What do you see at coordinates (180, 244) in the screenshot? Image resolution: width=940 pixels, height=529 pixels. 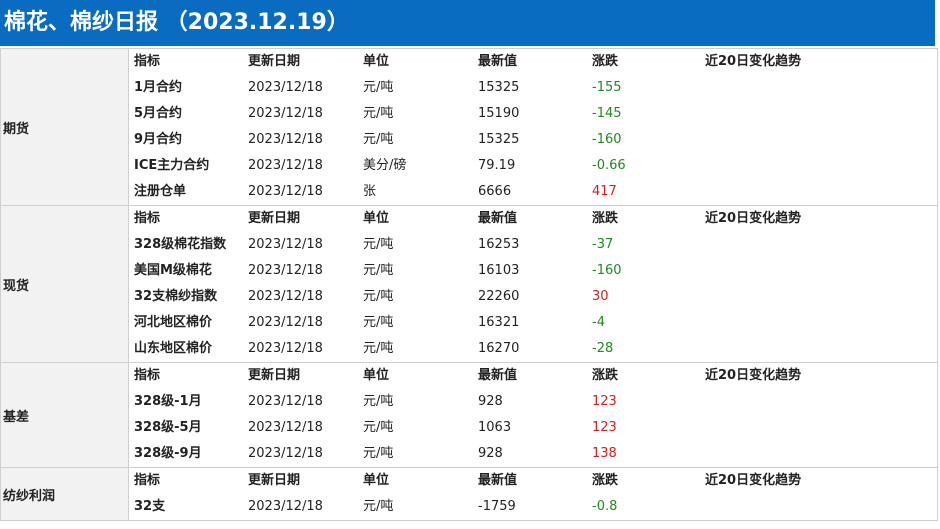 I see `indicator-name: 328级棉花指数` at bounding box center [180, 244].